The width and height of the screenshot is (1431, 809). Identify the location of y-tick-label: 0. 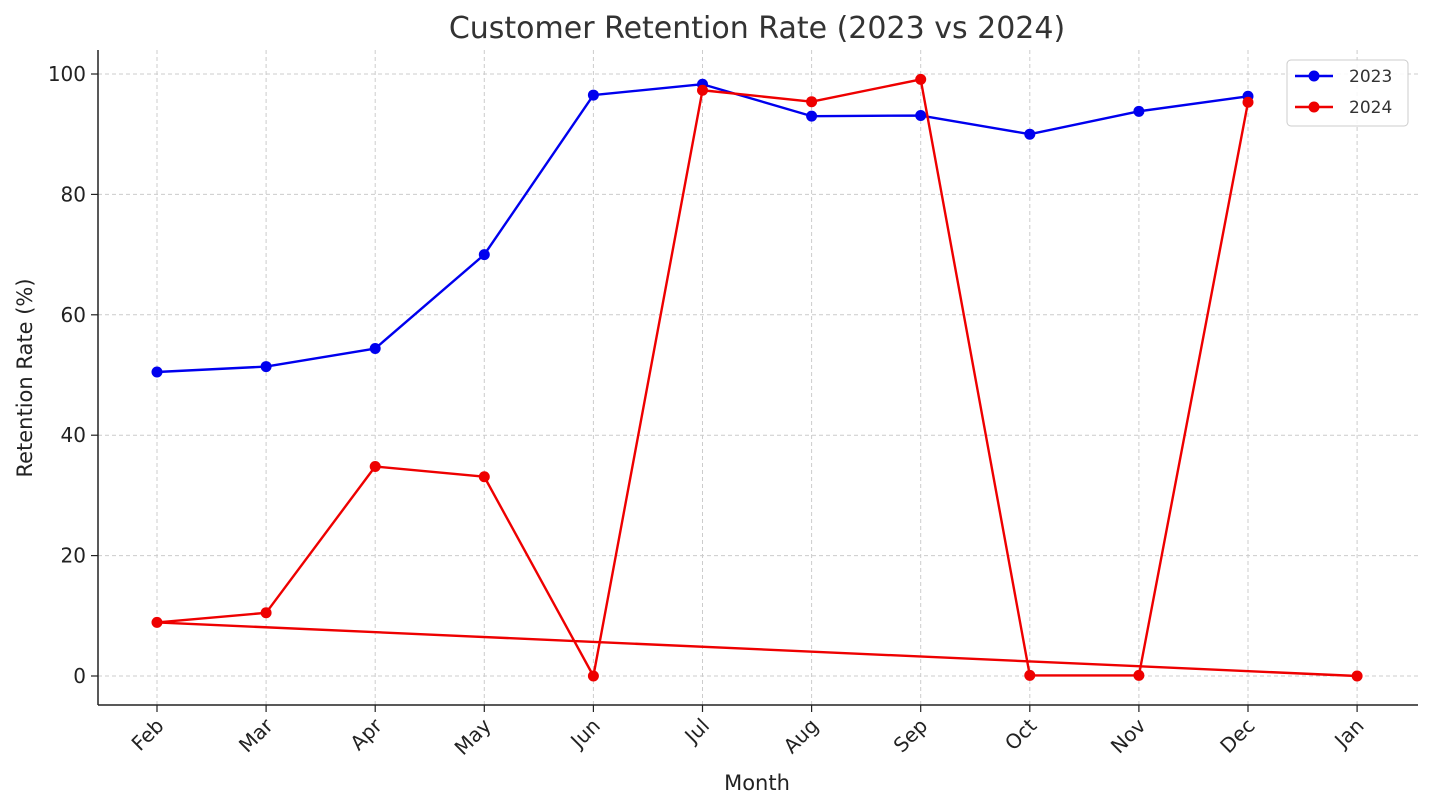
(79, 676).